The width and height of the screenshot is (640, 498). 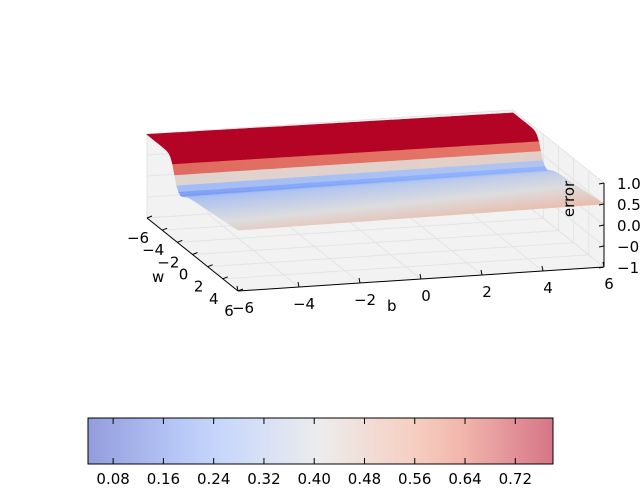 What do you see at coordinates (112, 479) in the screenshot?
I see `colorbar-tick-label: 0.08` at bounding box center [112, 479].